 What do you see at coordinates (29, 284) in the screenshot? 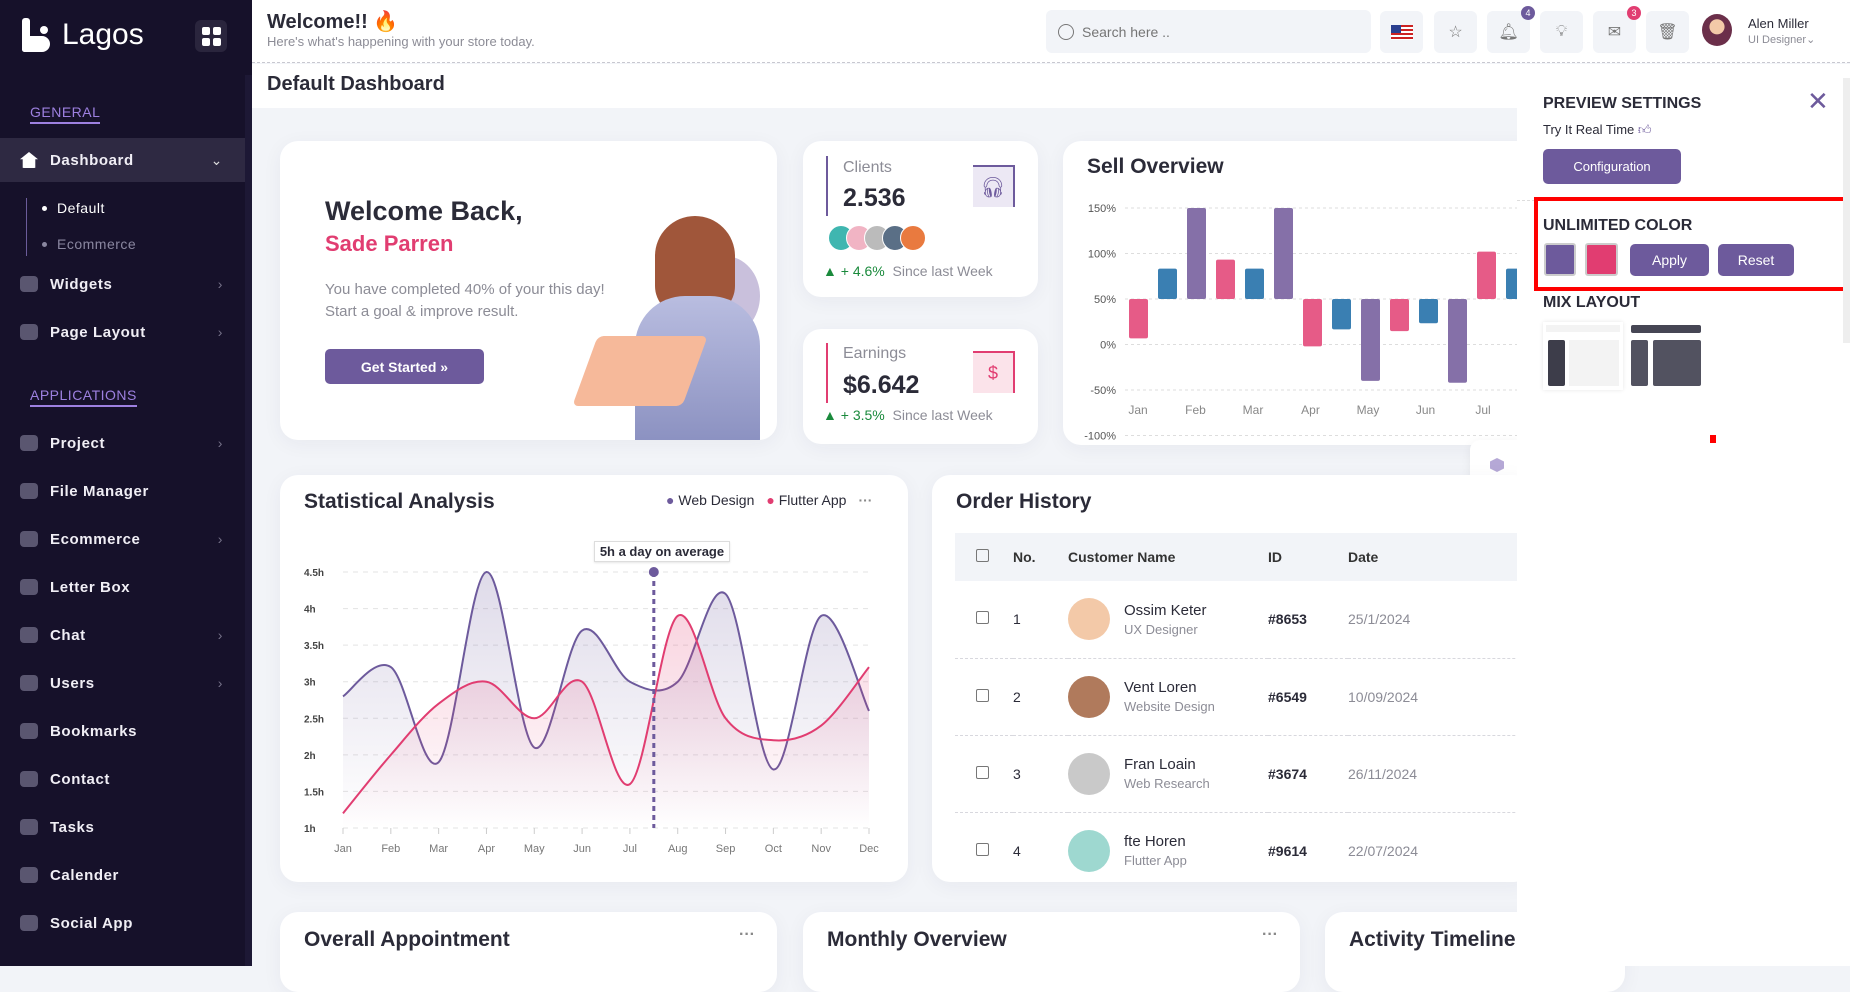
I see `widgets-icon` at bounding box center [29, 284].